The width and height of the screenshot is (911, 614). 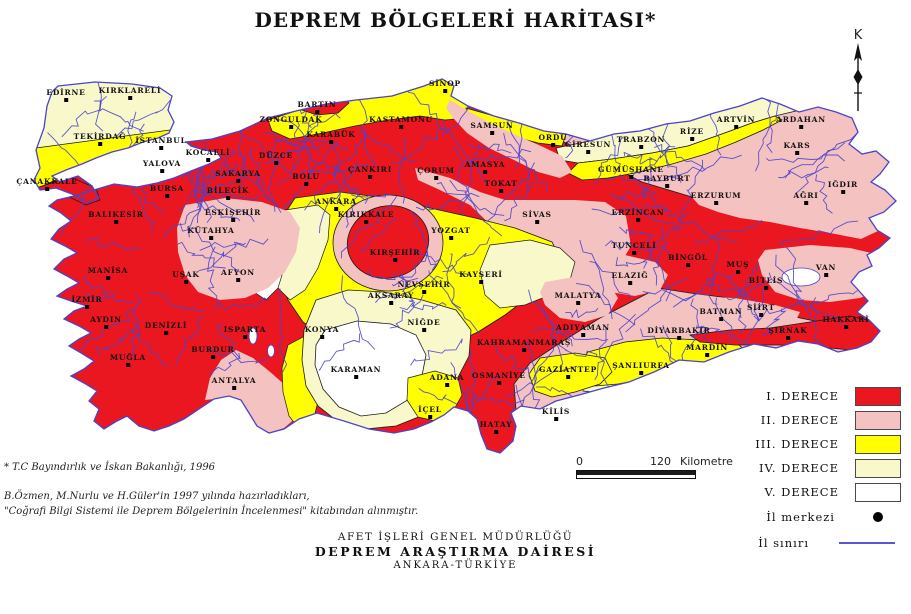 I want to click on city-label: BARTIN, so click(x=316, y=104).